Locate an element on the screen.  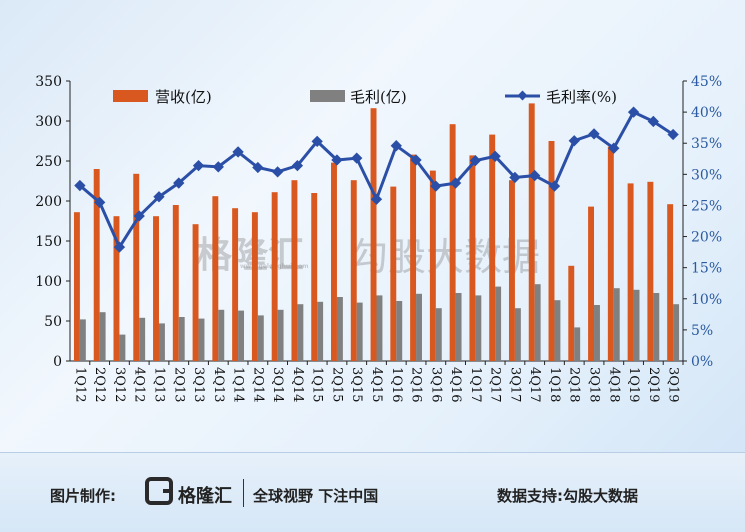
x-tick-label: 3Q16 is located at coordinates (435, 384).